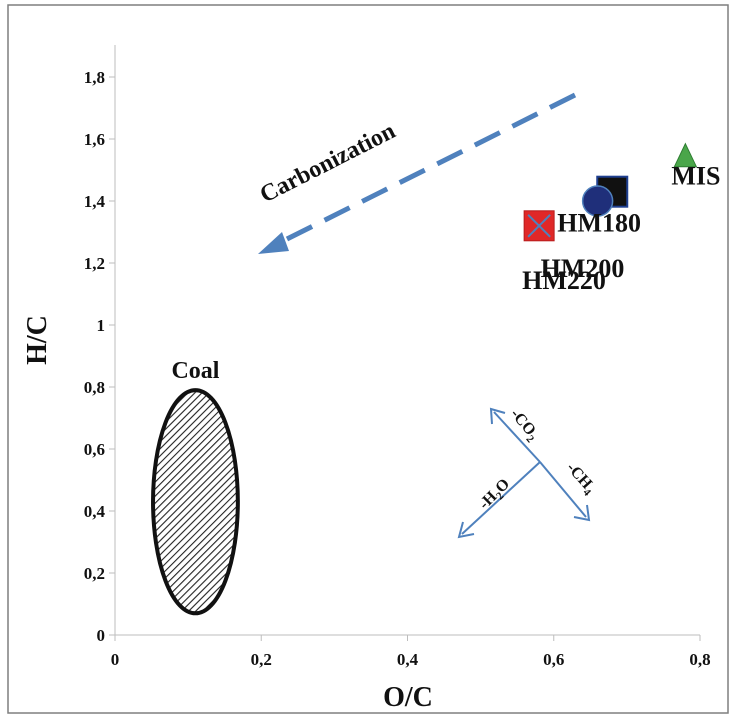 This screenshot has height=717, width=730. Describe the element at coordinates (95, 511) in the screenshot. I see `y-tick-label: 0,4` at that location.